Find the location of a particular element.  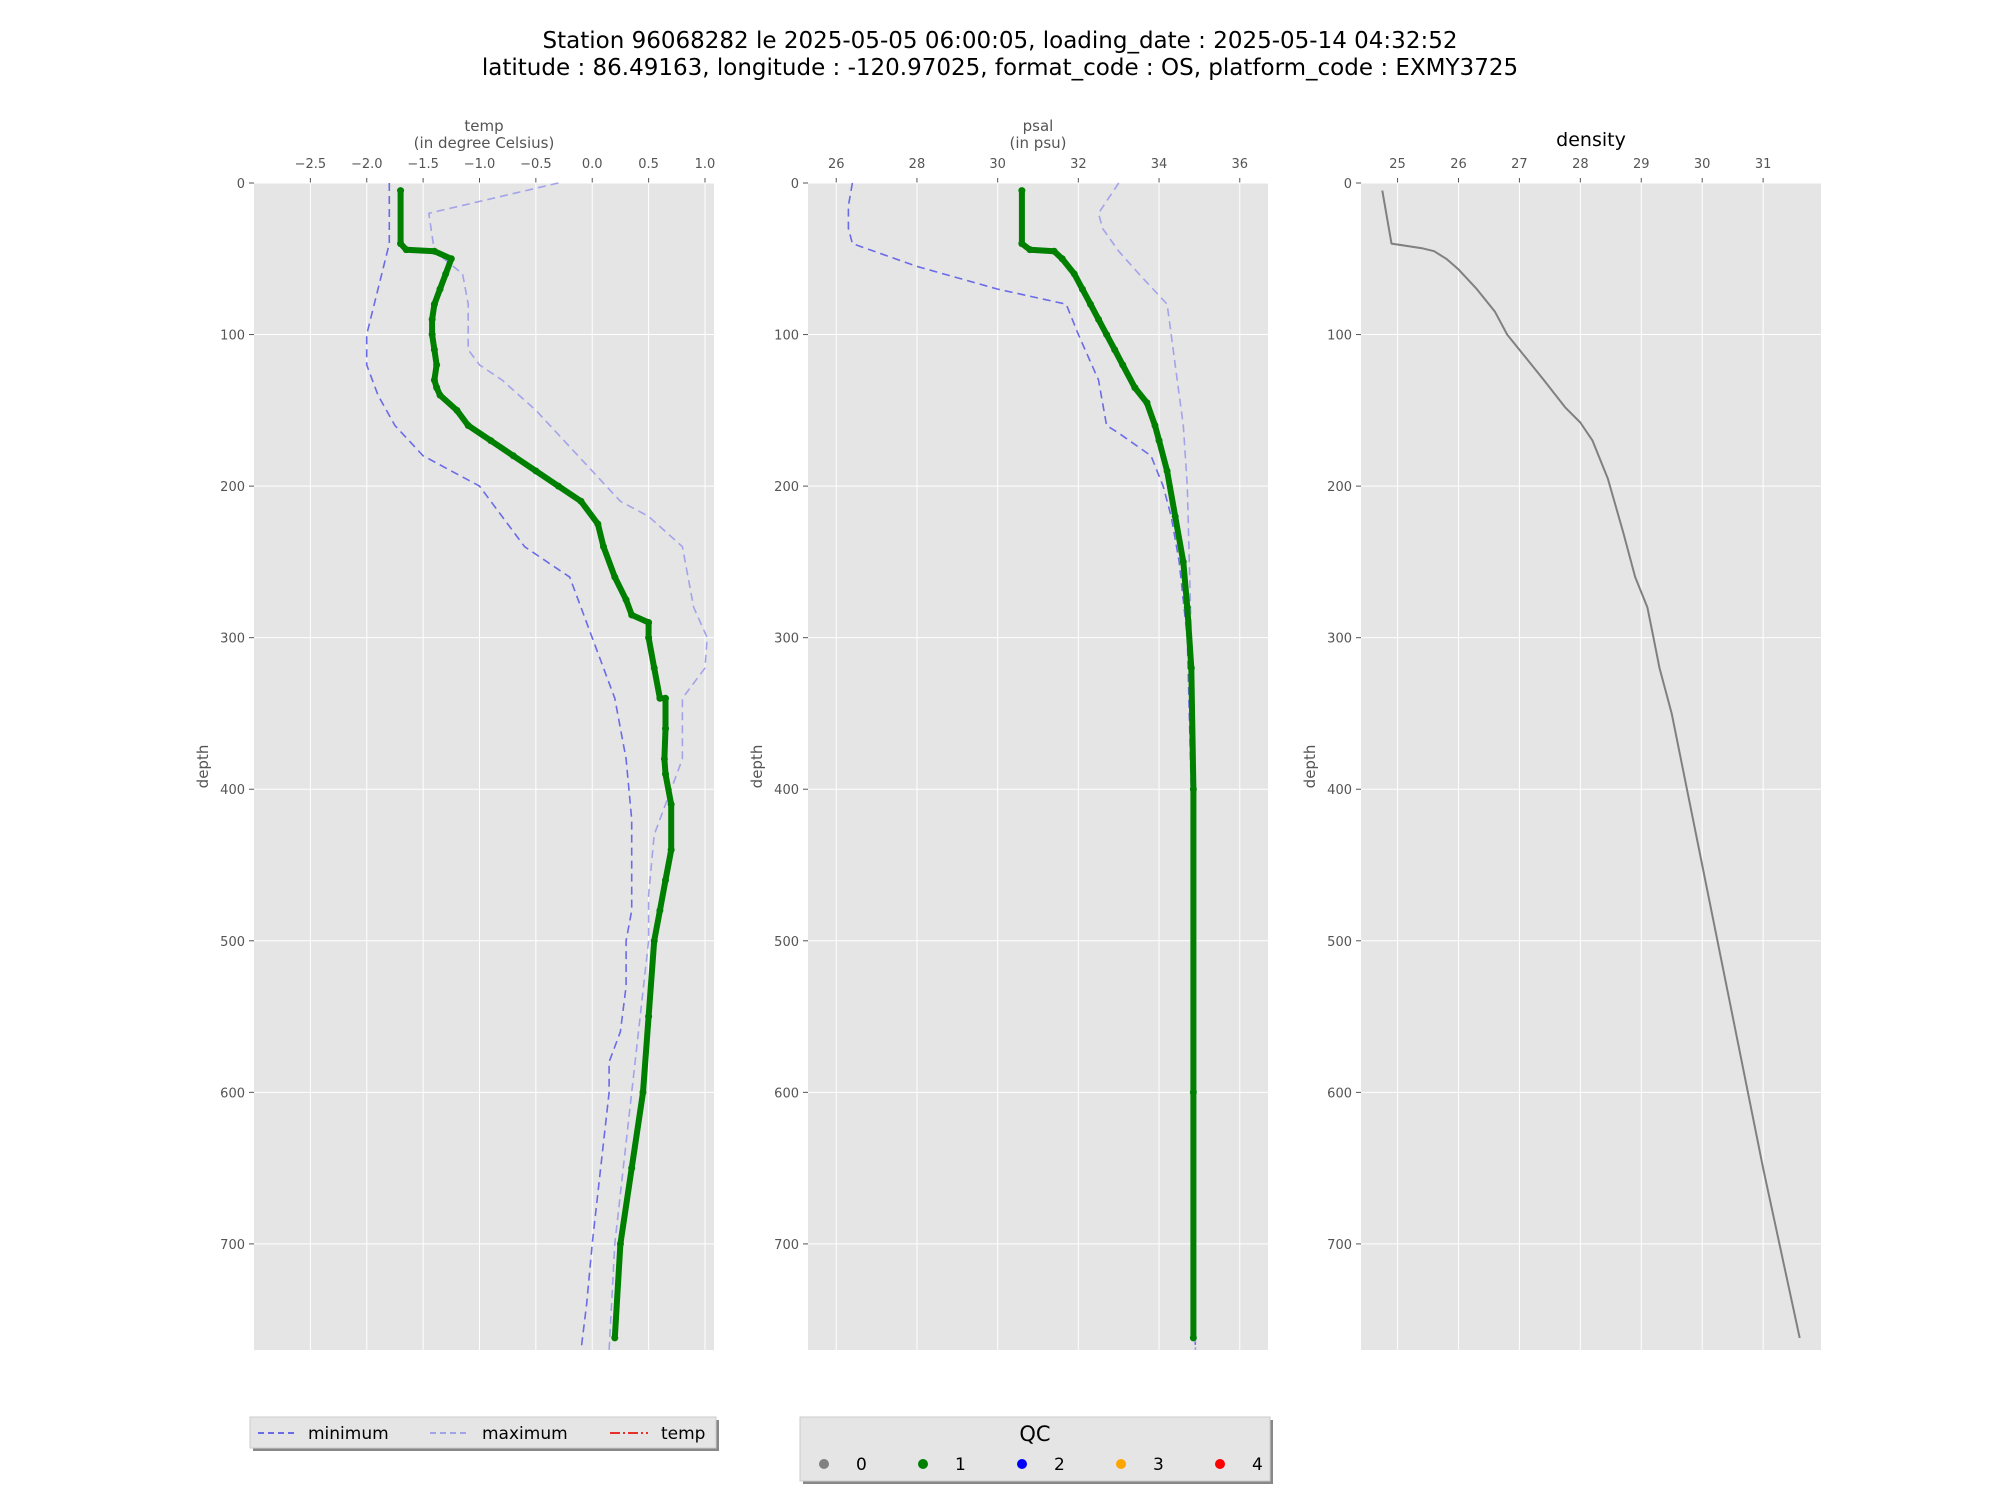

x-tick-label: 25 is located at coordinates (1397, 164).